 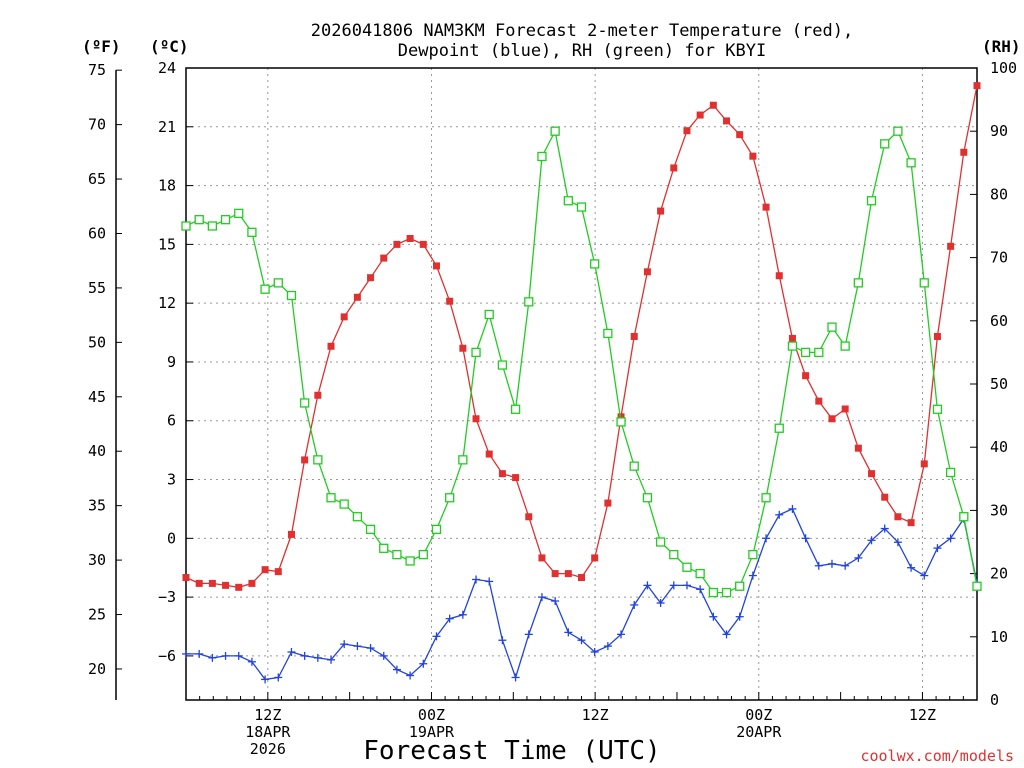 What do you see at coordinates (97, 288) in the screenshot?
I see `fahrenheit-tick-label: 55` at bounding box center [97, 288].